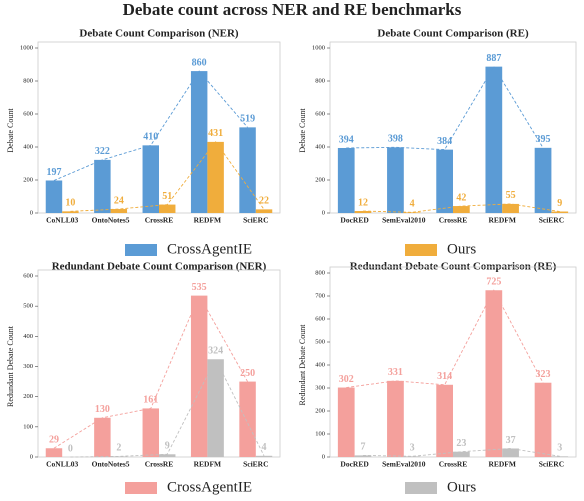  What do you see at coordinates (412, 448) in the screenshot?
I see `data-label: 3` at bounding box center [412, 448].